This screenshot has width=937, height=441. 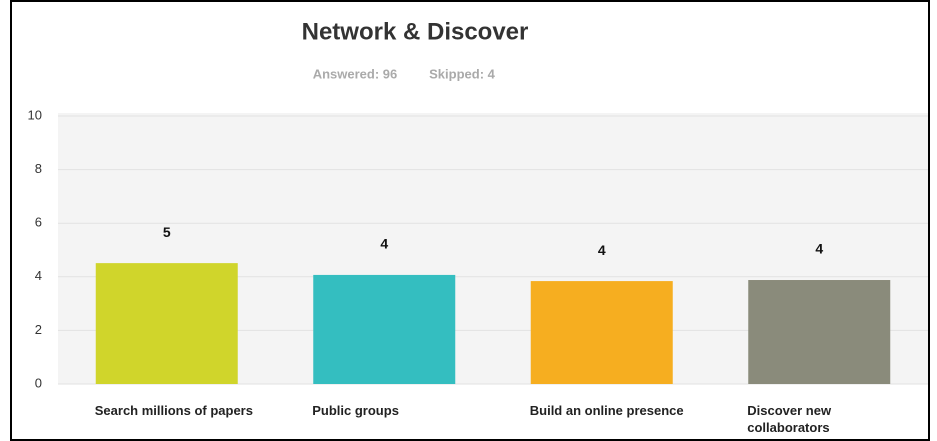 I want to click on chart-title: Network & Discover, so click(x=415, y=31).